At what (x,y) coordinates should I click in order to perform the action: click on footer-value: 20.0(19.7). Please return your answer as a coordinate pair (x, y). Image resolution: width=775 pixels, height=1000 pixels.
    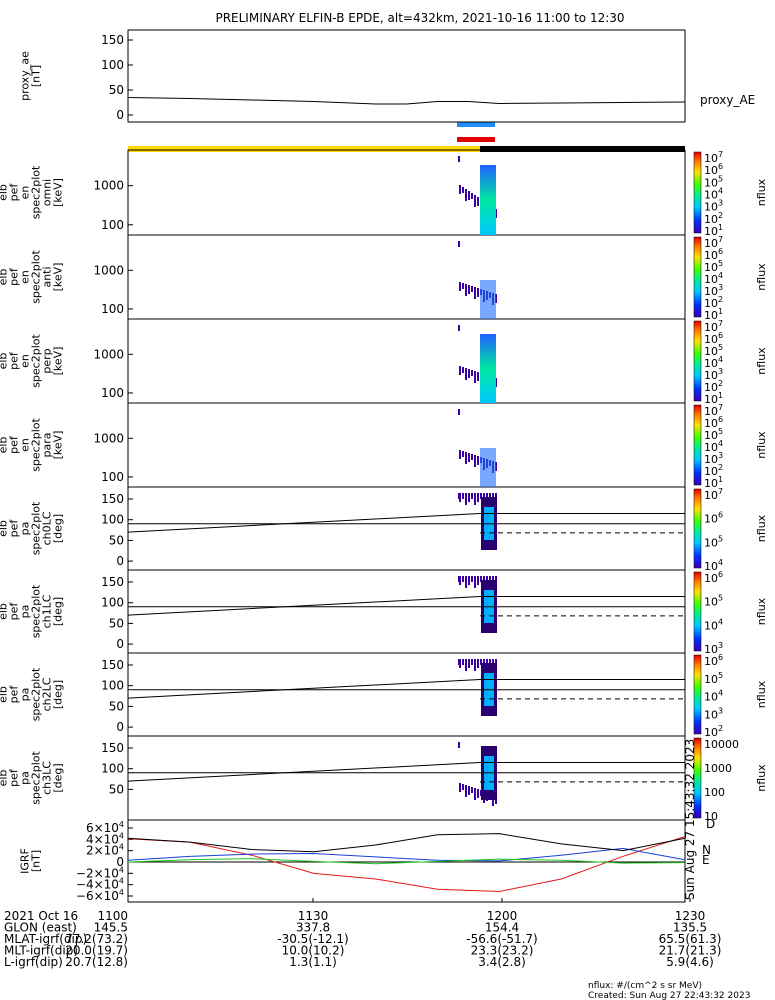
    Looking at the image, I should click on (96, 951).